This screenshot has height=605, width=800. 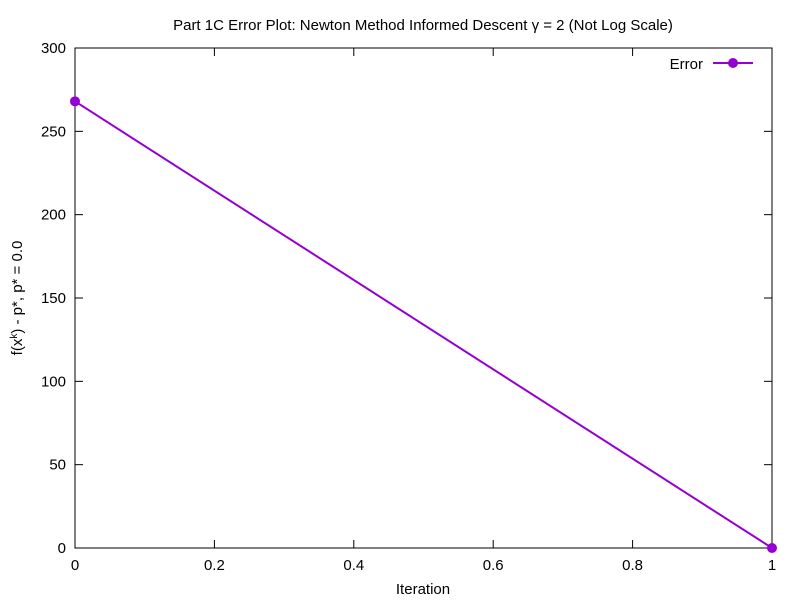 What do you see at coordinates (17, 287) in the screenshot?
I see `y-axis-label-post: ) - p*, p* = 0.0` at bounding box center [17, 287].